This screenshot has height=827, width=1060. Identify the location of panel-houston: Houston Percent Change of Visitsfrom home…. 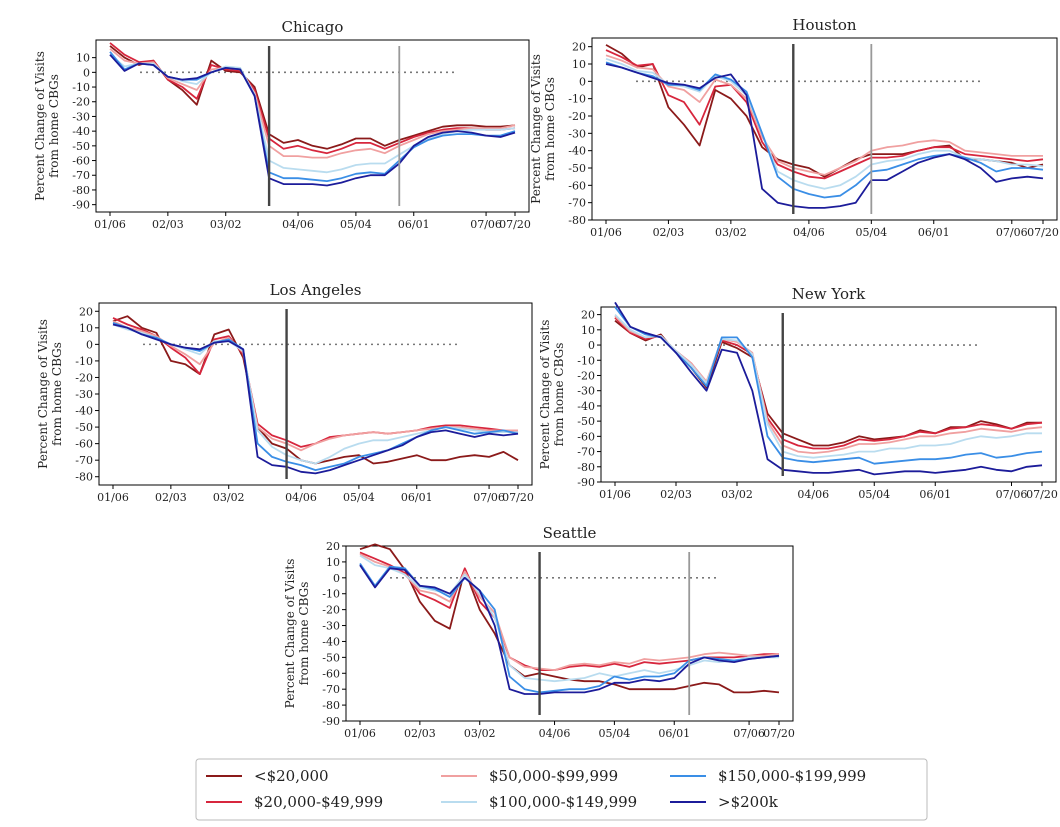
(794, 127).